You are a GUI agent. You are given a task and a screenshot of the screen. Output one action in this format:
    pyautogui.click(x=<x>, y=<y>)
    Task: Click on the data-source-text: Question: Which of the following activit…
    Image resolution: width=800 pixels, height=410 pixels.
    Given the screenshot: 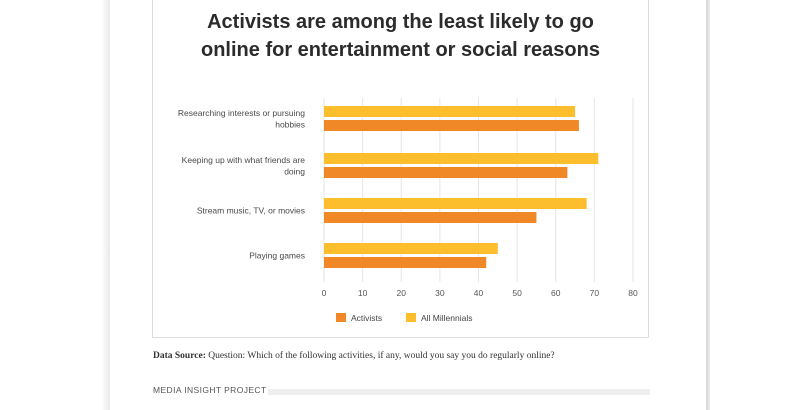 What is the action you would take?
    pyautogui.click(x=381, y=356)
    